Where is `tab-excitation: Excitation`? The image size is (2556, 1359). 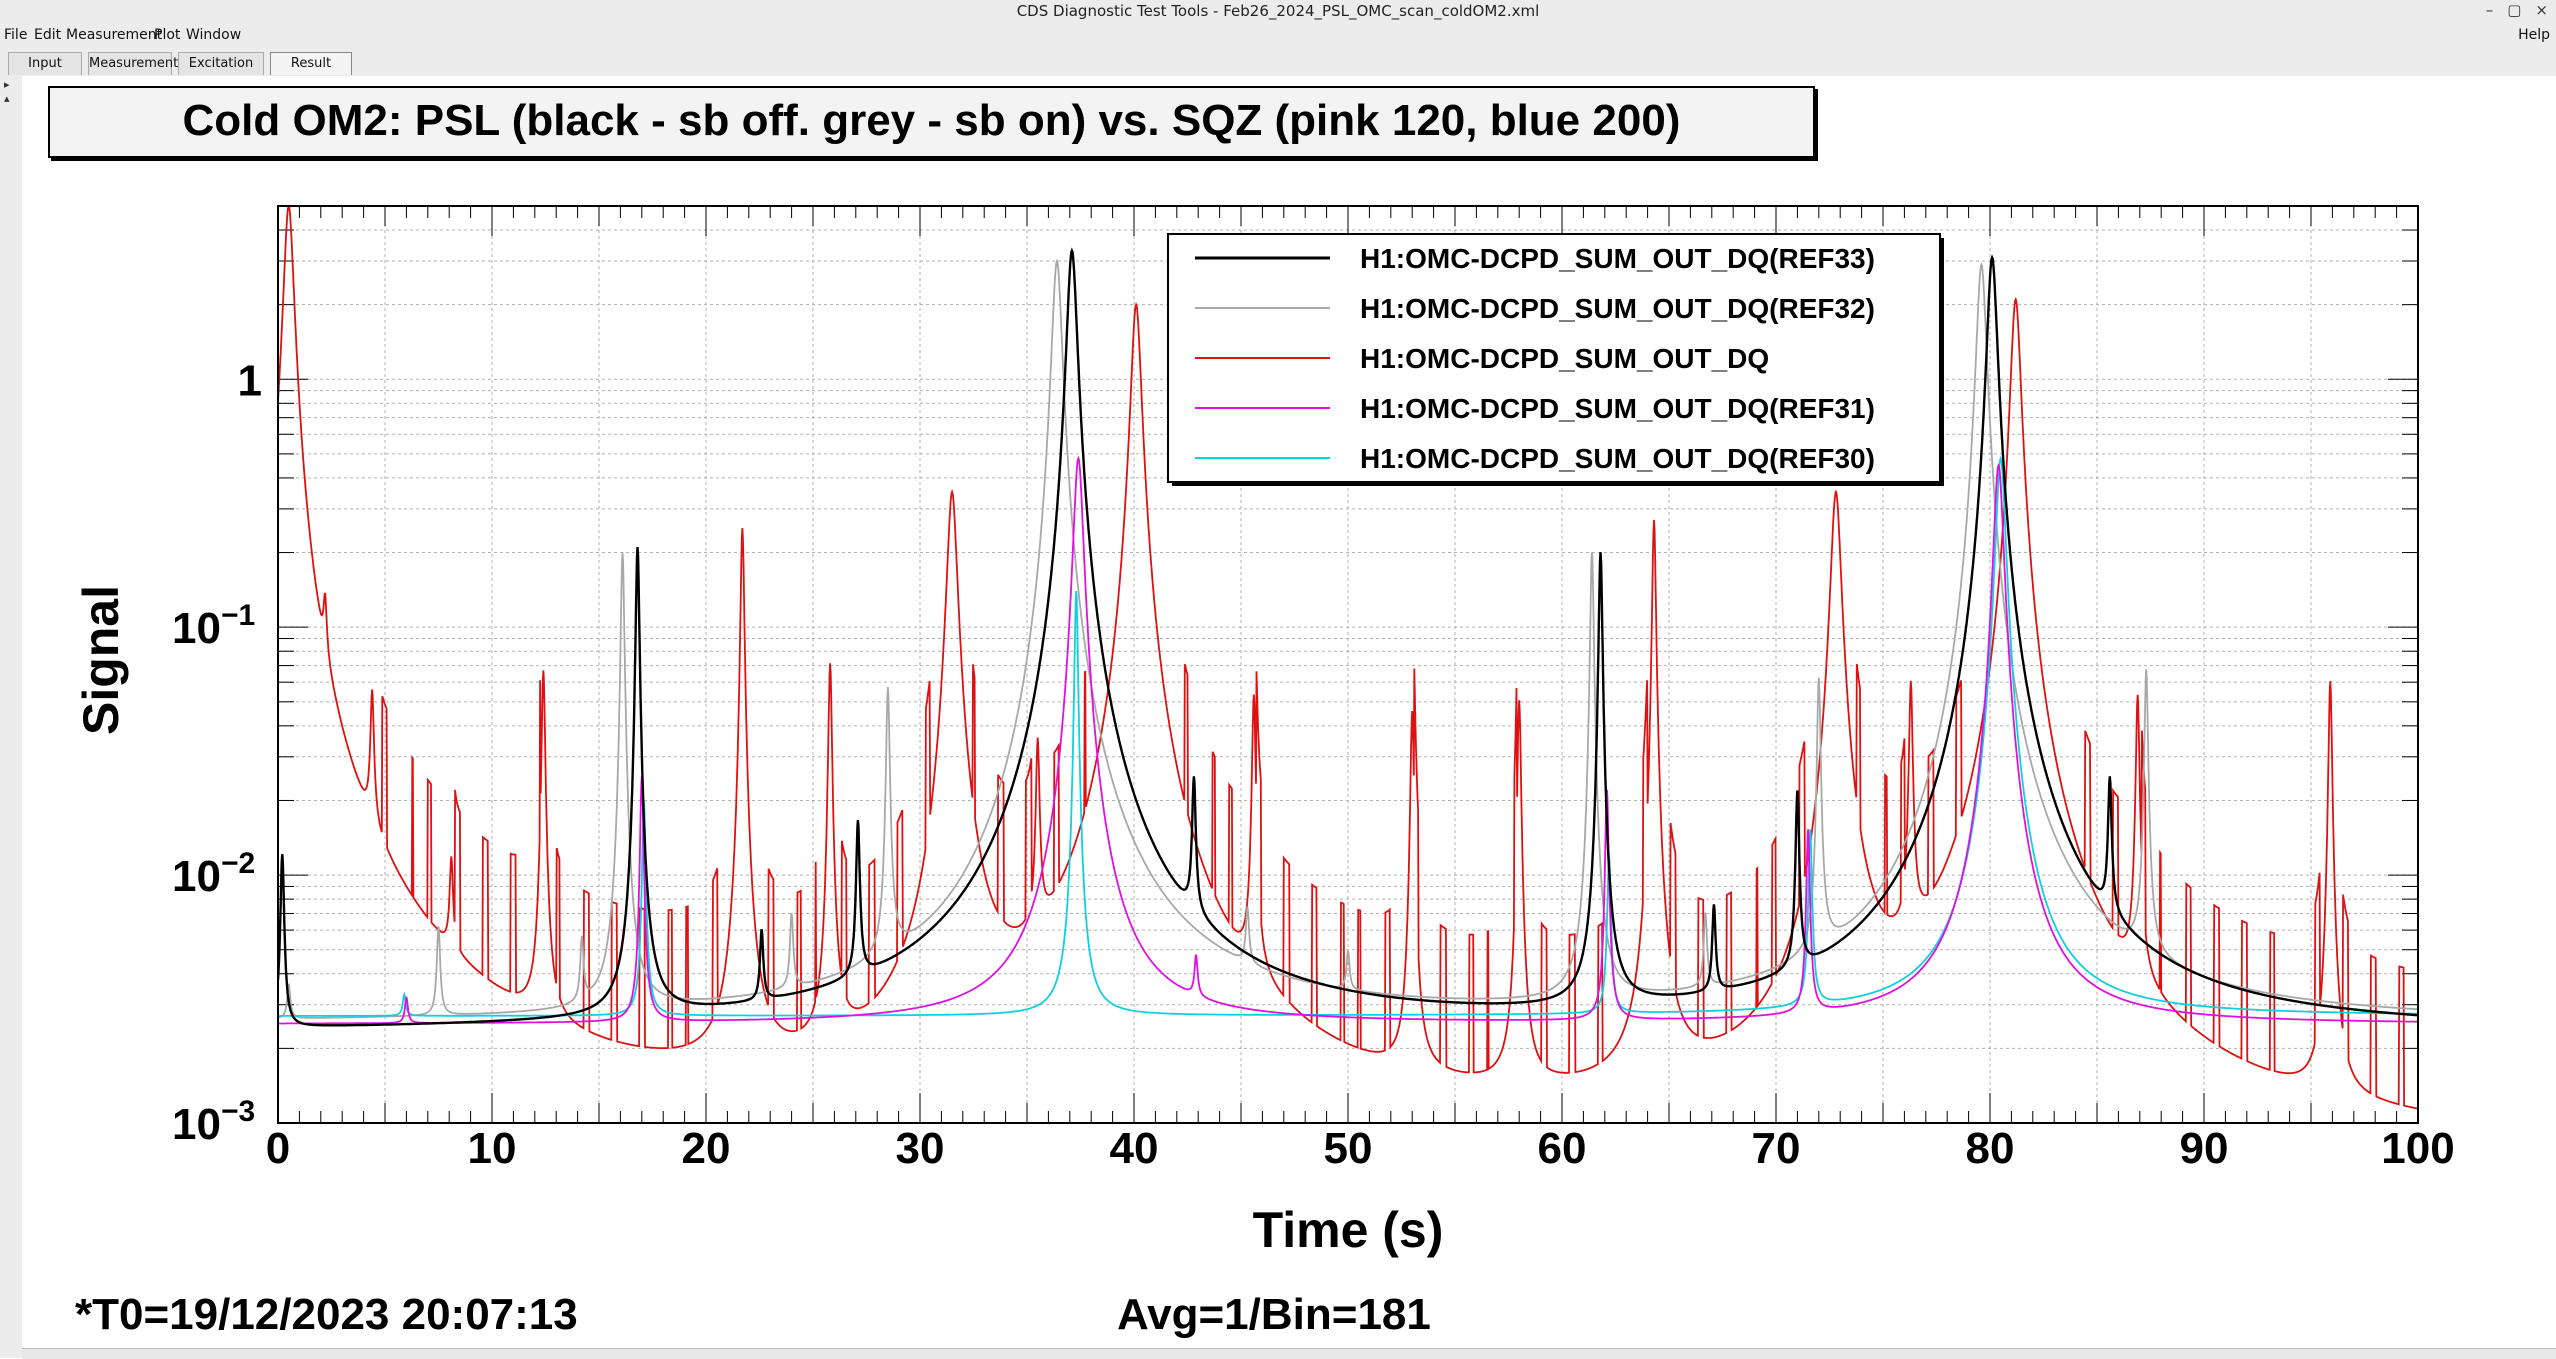
tab-excitation: Excitation is located at coordinates (221, 63).